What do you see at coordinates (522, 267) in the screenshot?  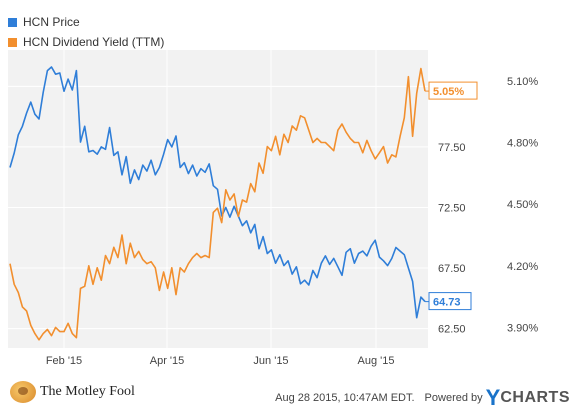 I see `y-right-tick-label: 4.20%` at bounding box center [522, 267].